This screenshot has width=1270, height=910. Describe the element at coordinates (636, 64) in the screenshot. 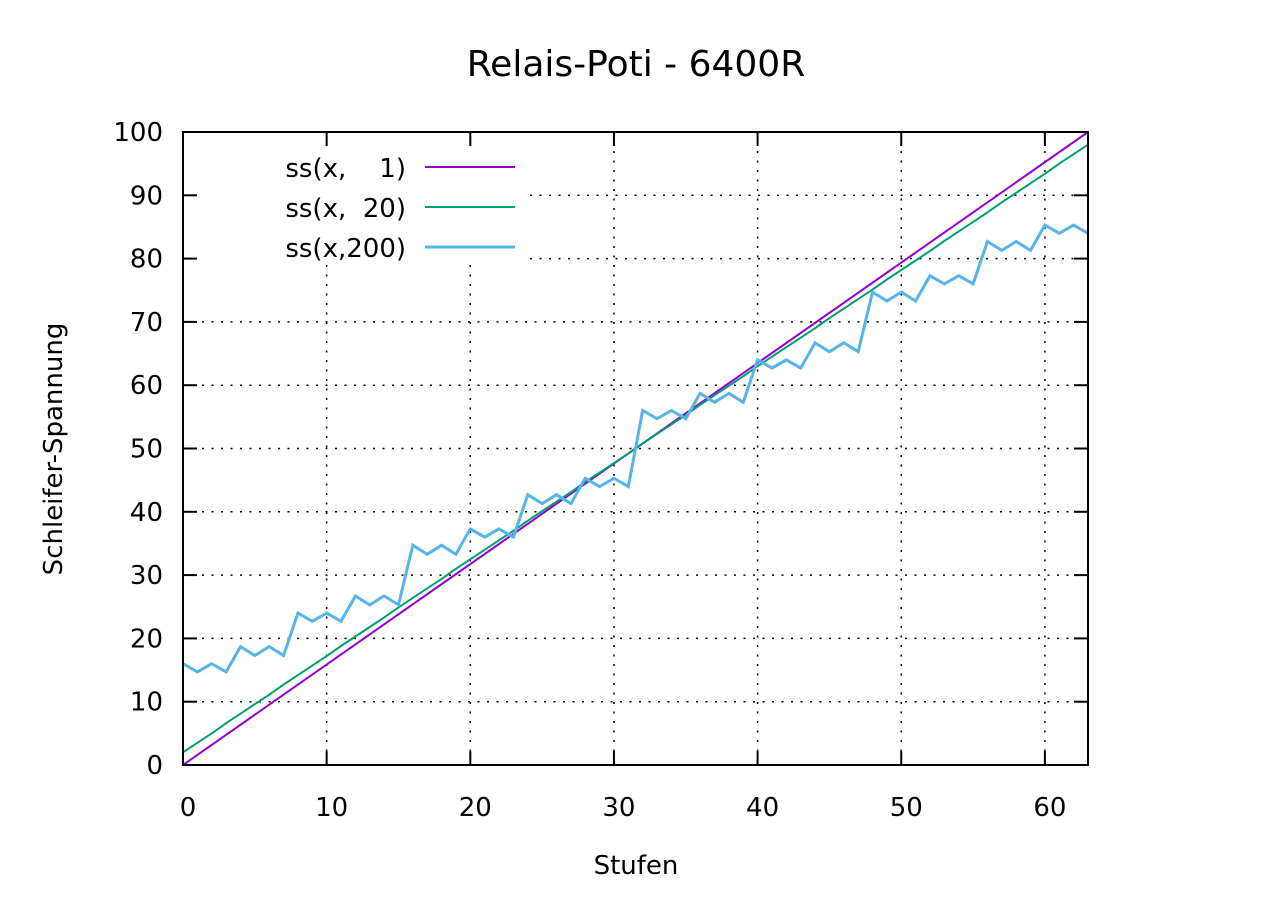

I see `chart-title: Relais-Poti - 6400R` at that location.